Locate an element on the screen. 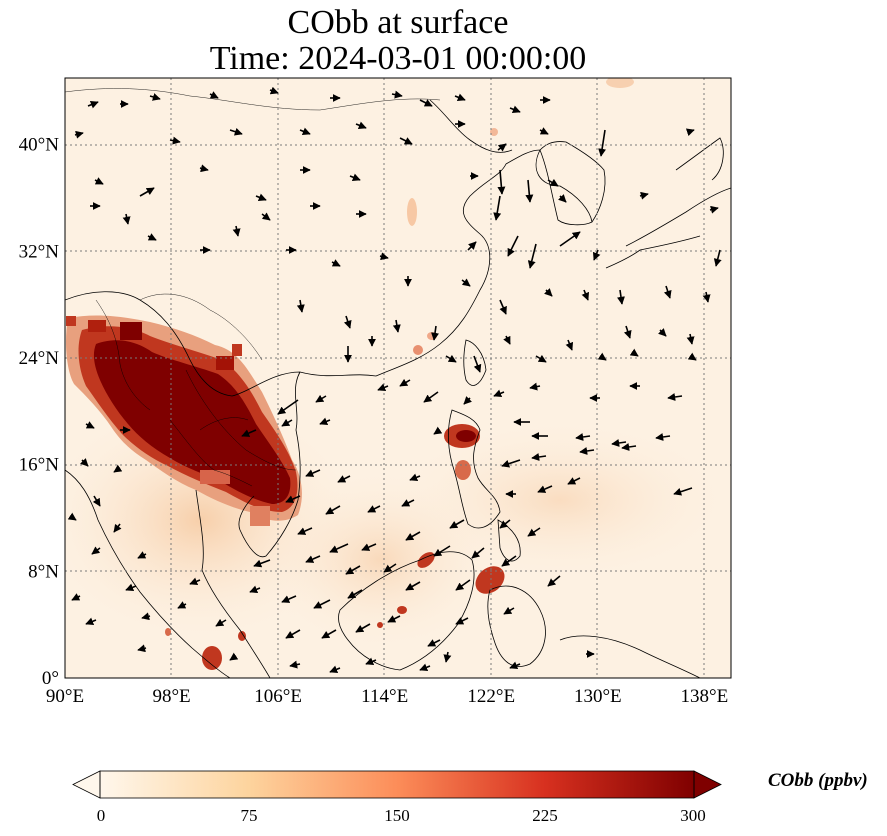 The image size is (887, 836). x-axis: 90°E 98°E 106°E 114°E 122°E 130°E 138°E is located at coordinates (387, 696).